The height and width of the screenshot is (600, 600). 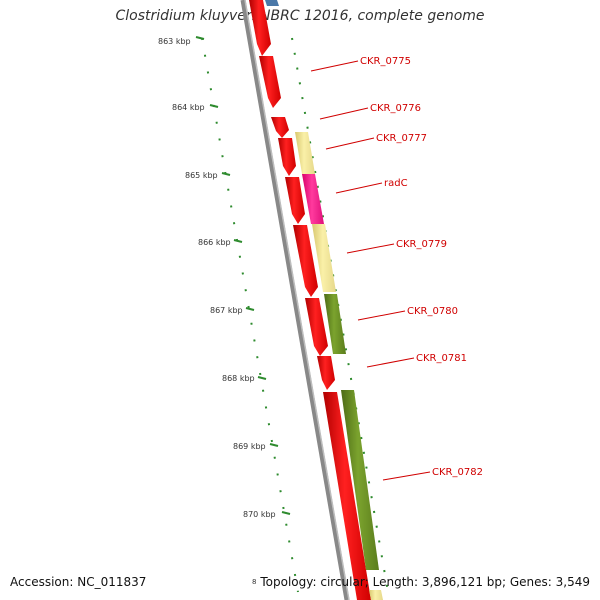 I want to click on gene-block-ckr0779, so click(x=324, y=258).